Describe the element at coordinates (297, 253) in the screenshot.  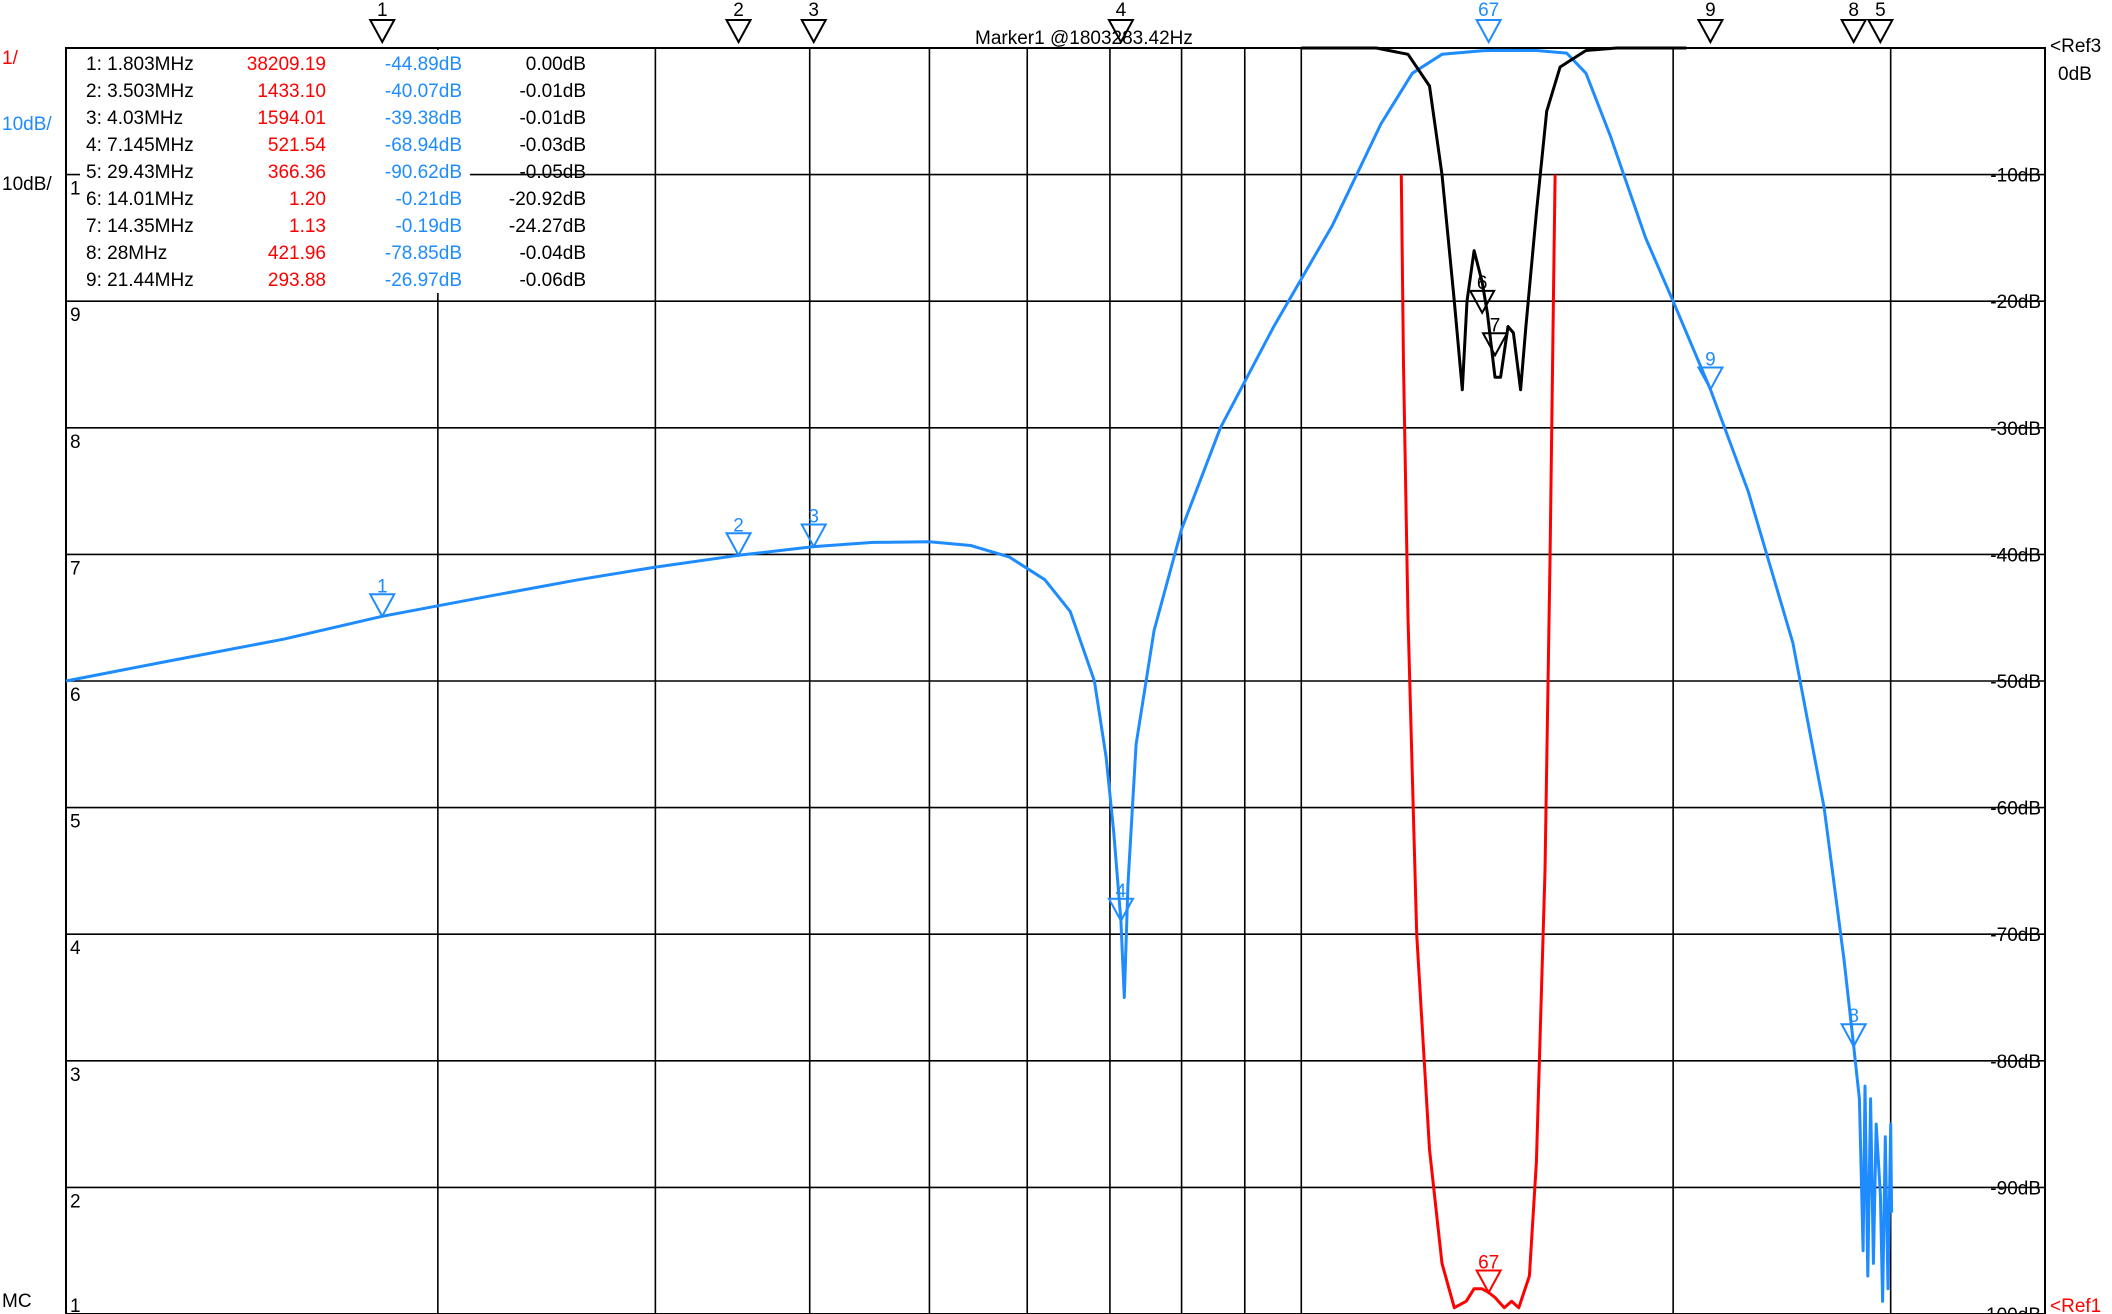
I see `marker-row-swr: 421.96` at that location.